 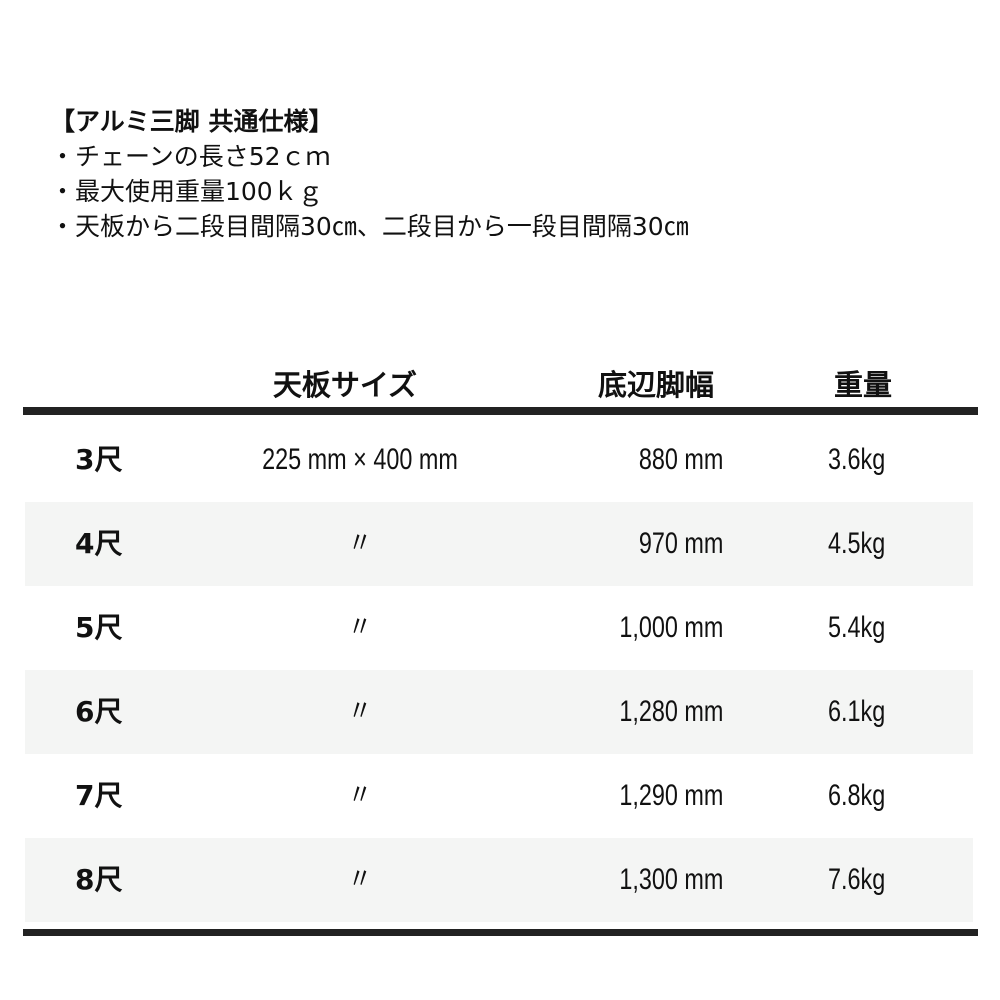 I want to click on row-size: 5尺, so click(x=99, y=627).